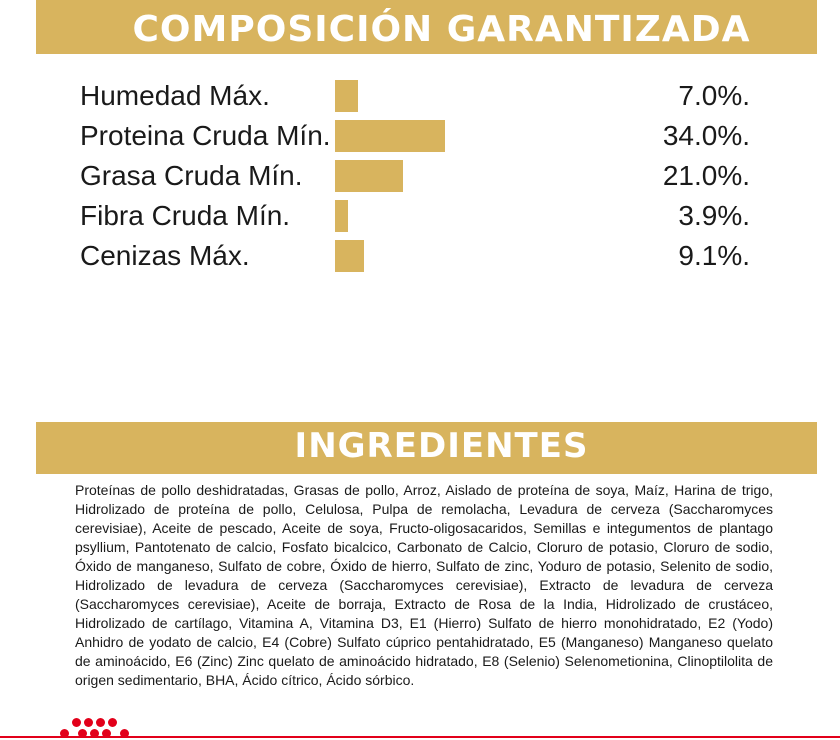  What do you see at coordinates (714, 215) in the screenshot?
I see `composition-value: 3.9%.` at bounding box center [714, 215].